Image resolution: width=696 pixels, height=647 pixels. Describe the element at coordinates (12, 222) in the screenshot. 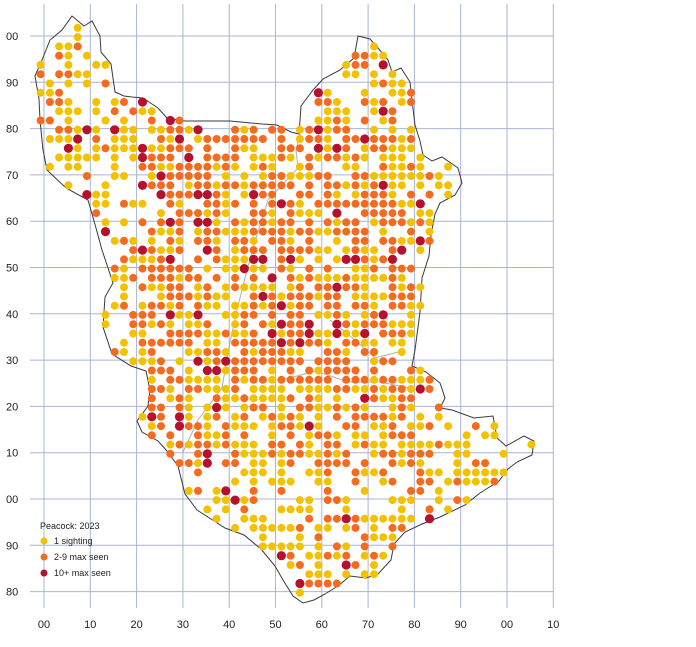

I see `y-tick-label: 60` at that location.